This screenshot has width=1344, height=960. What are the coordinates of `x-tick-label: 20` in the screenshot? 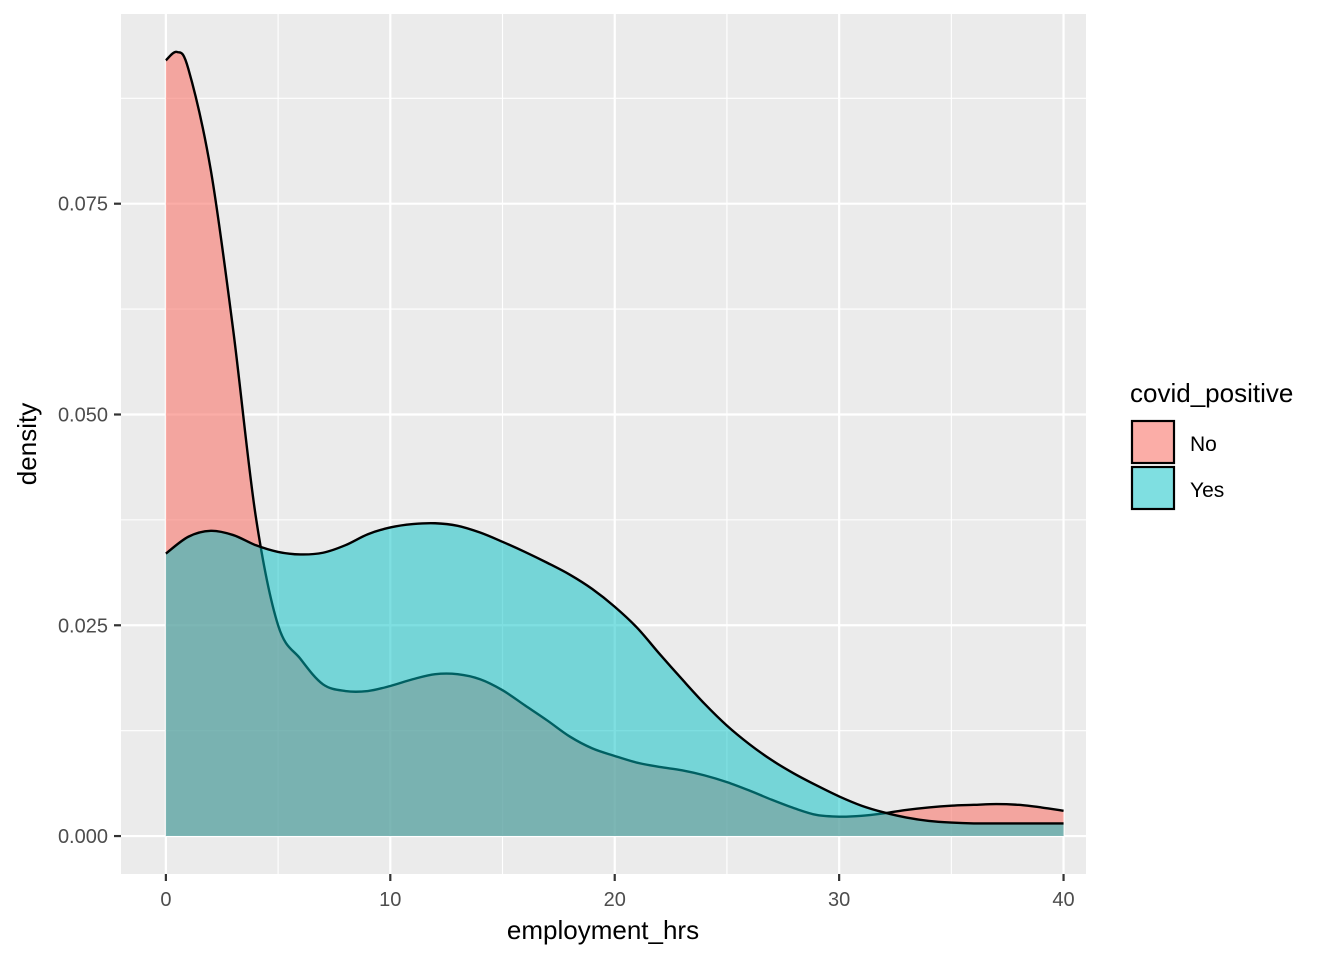 It's located at (615, 900).